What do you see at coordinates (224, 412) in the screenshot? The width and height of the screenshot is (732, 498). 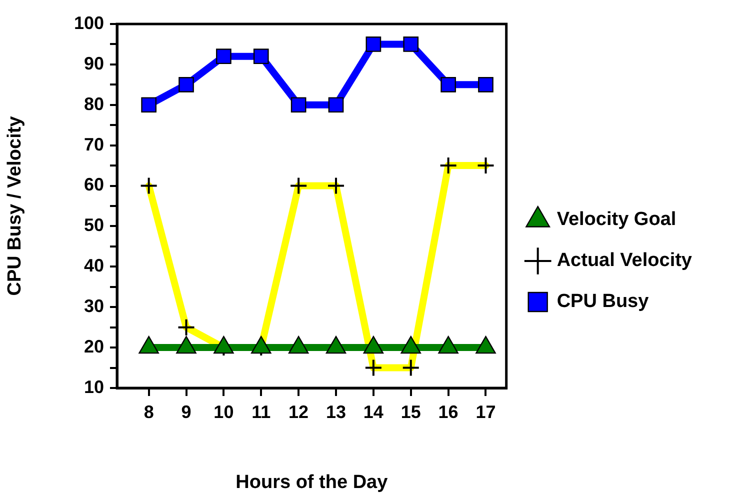 I see `x-tick-label: 10` at bounding box center [224, 412].